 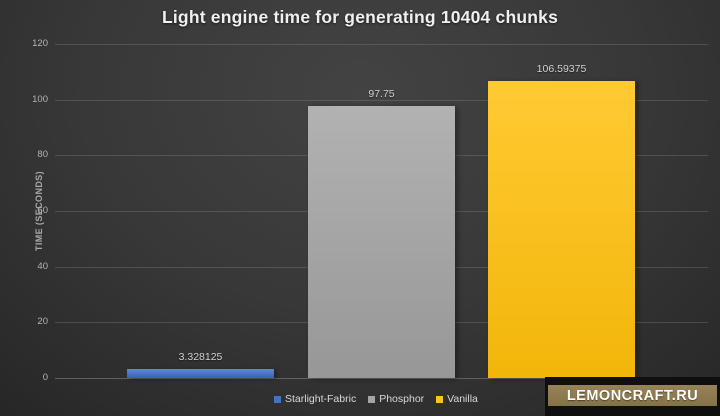 I want to click on legend-item-starlight-fabric: Starlight-Fabric, so click(x=315, y=399).